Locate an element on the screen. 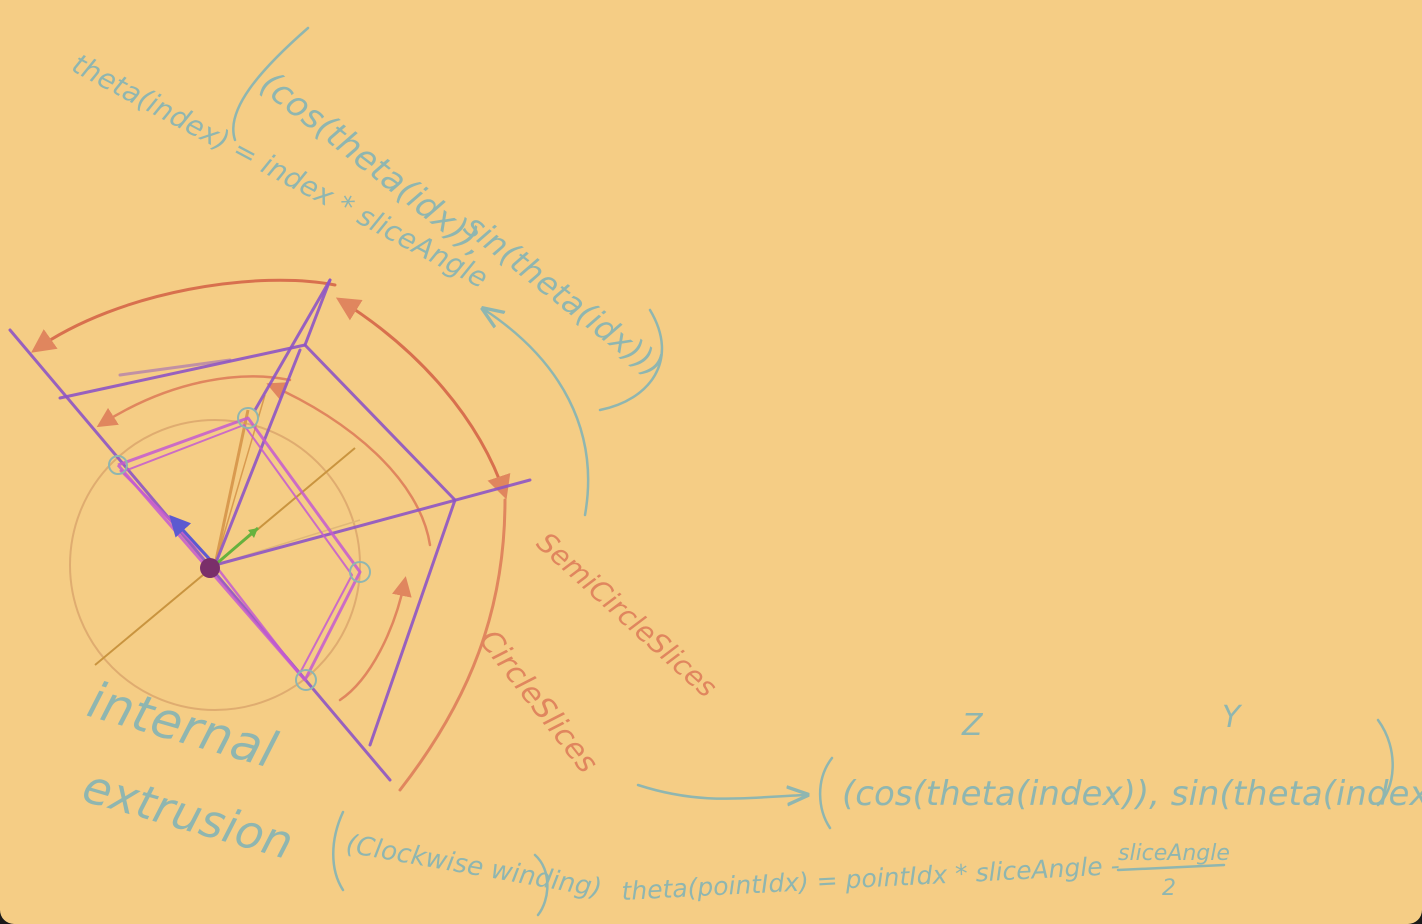 The height and width of the screenshot is (924, 1422). inner-polygon is located at coordinates (239, 549).